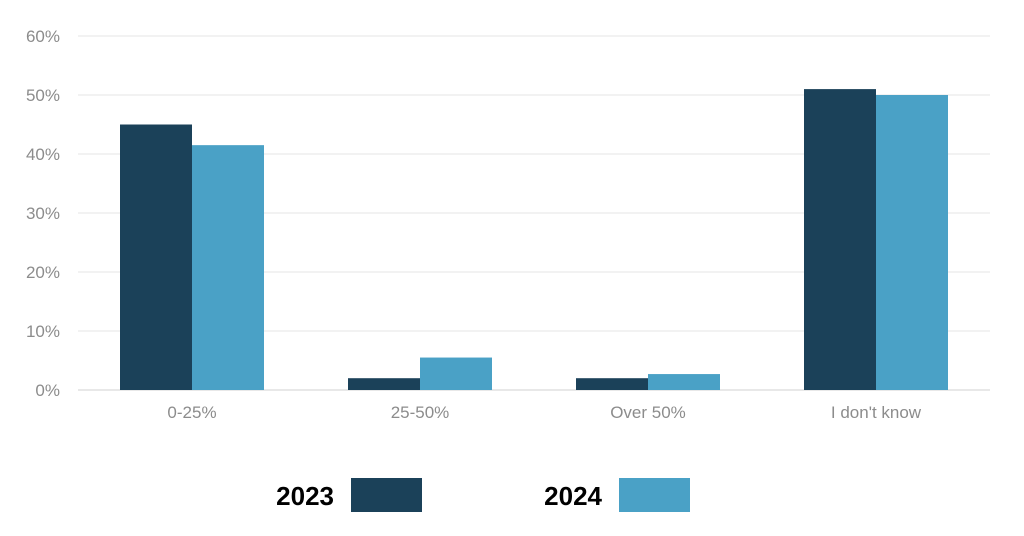  I want to click on y-axis-ticks: 0% 10% 20% 30% 40% 50% 60%, so click(43, 213).